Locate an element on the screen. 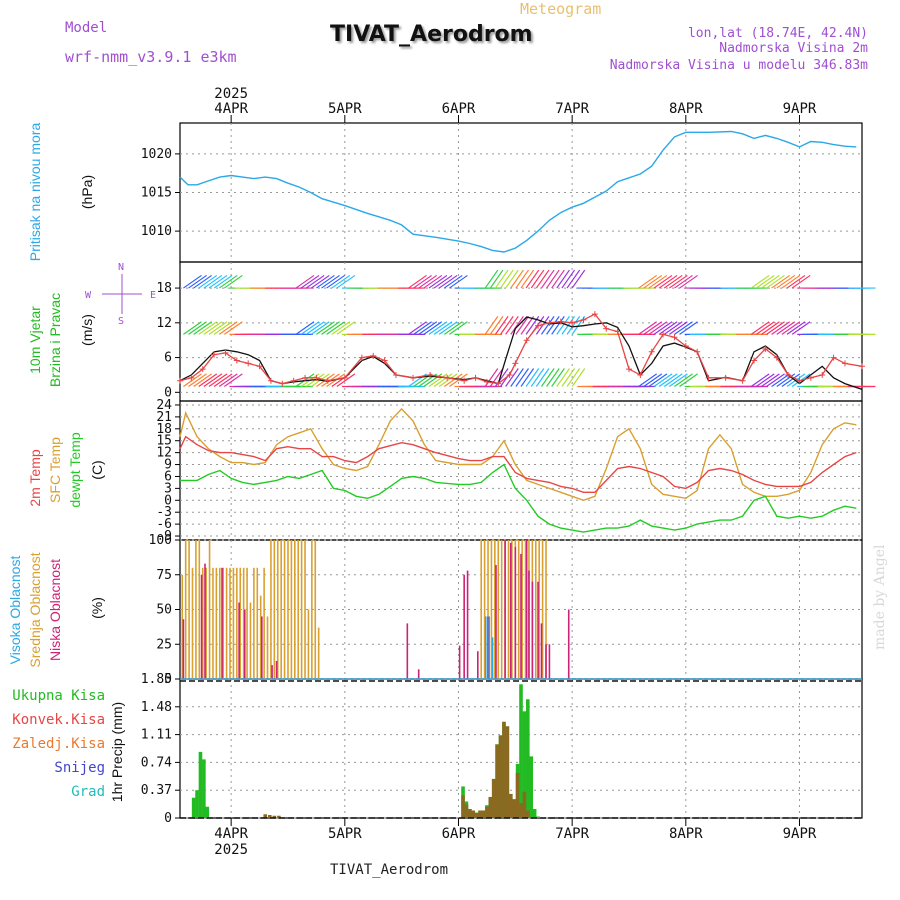 This screenshot has height=900, width=900. y-tick-label: 12 is located at coordinates (164, 323).